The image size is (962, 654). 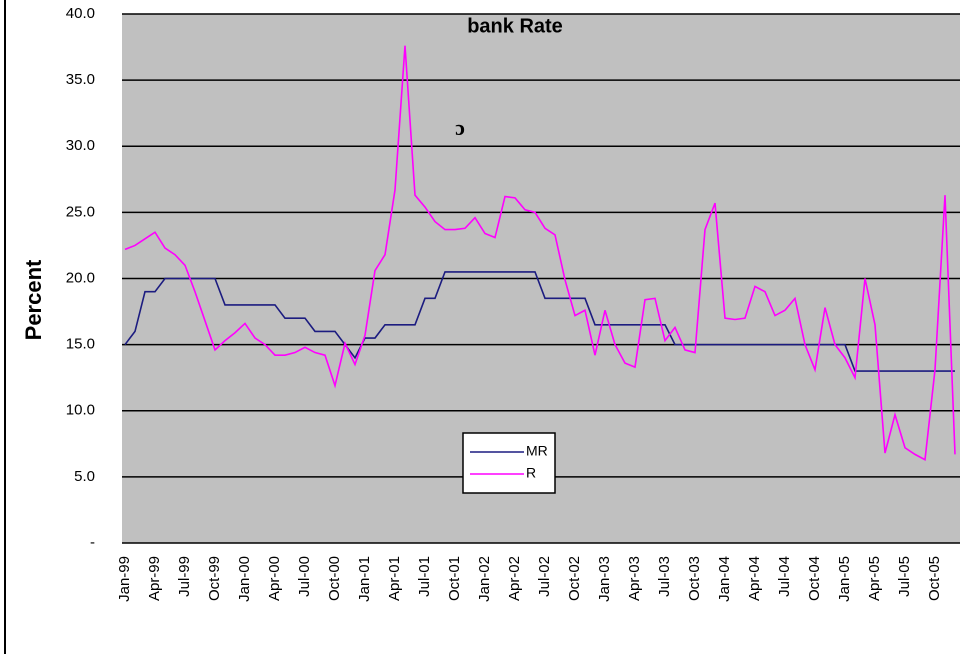 I want to click on y-tick-label: -, so click(x=92, y=542).